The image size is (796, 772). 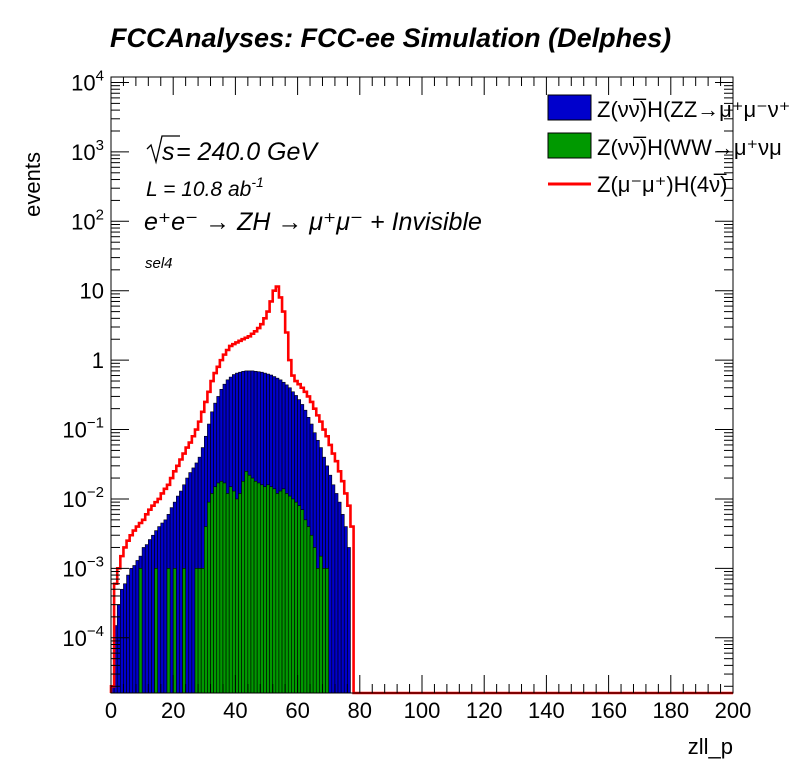 I want to click on x-tick-label-2: 40, so click(x=235, y=710).